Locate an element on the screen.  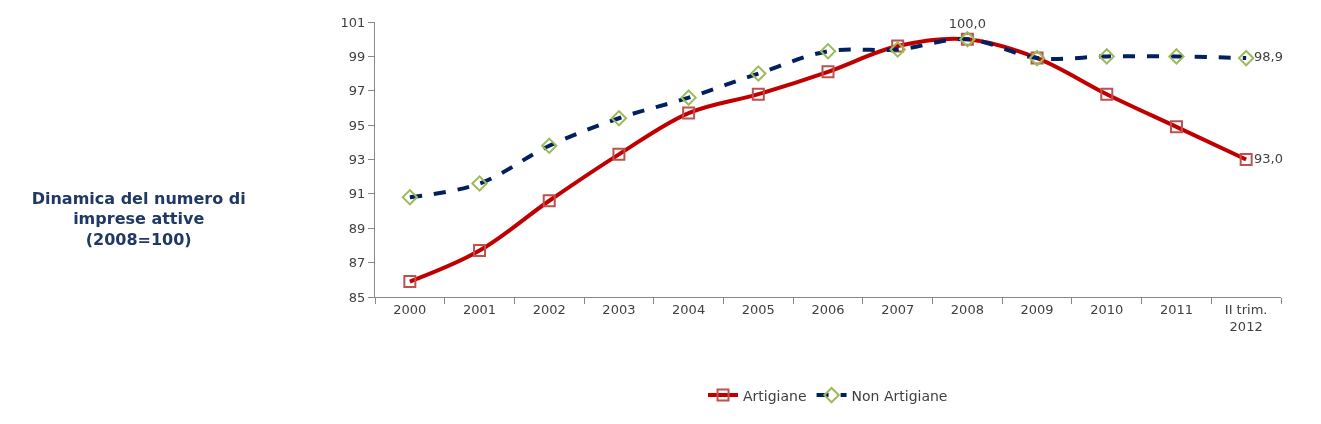
y-tick-label: 101 is located at coordinates (353, 22).